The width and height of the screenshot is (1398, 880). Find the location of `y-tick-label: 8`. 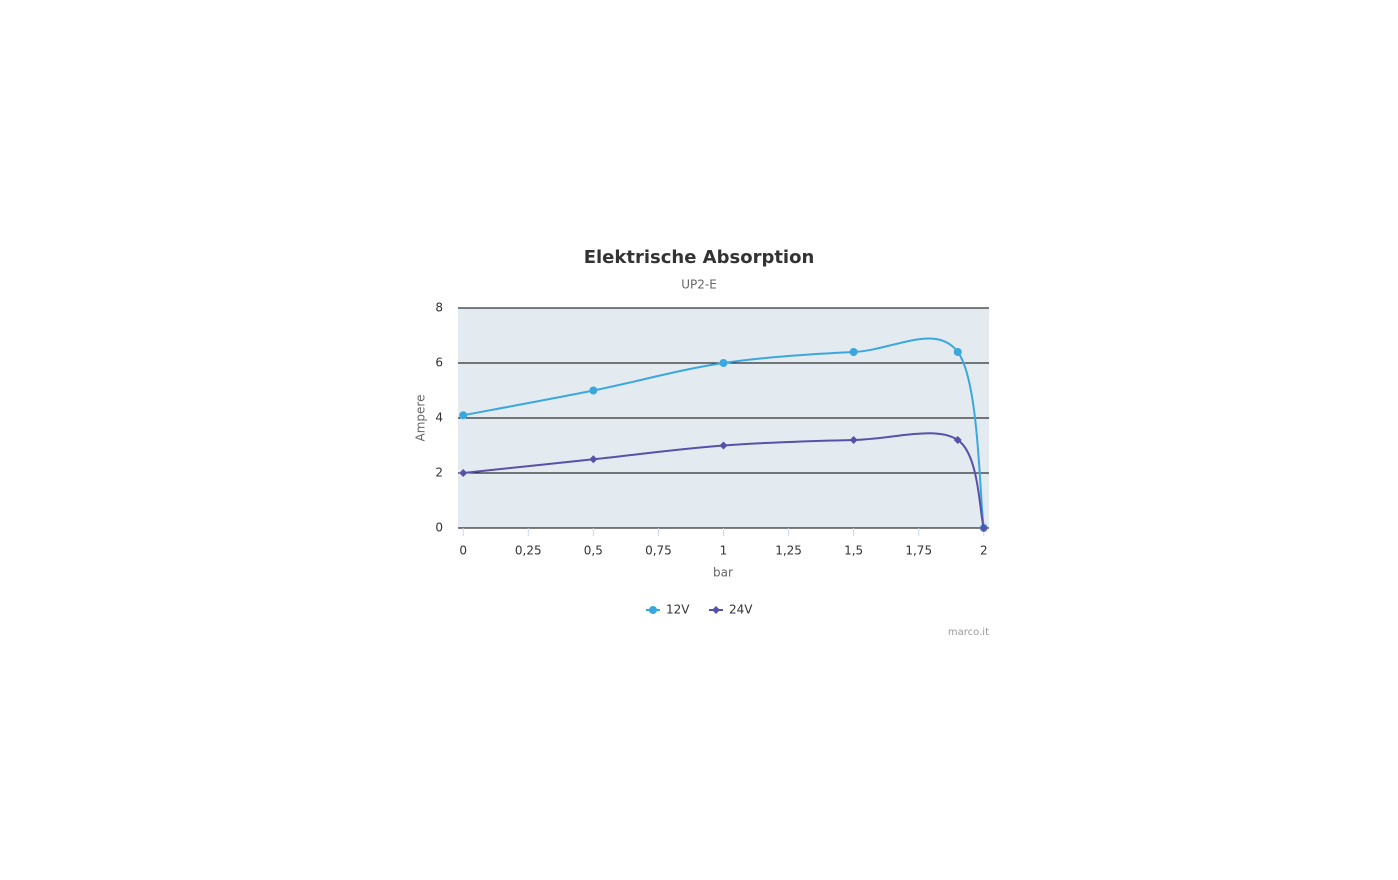

y-tick-label: 8 is located at coordinates (439, 308).